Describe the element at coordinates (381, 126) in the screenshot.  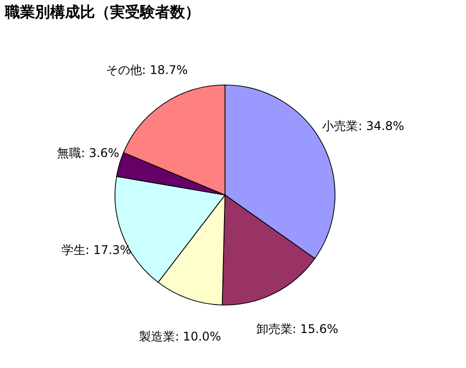
I see `data-label: : 34.8%` at that location.